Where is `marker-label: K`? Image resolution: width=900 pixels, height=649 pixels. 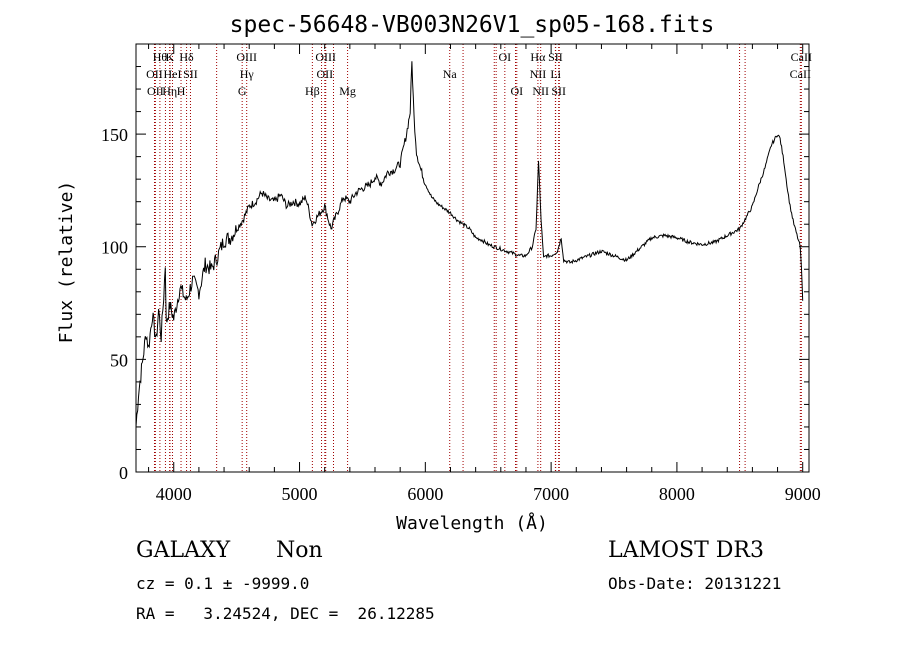
marker-label: K is located at coordinates (170, 57).